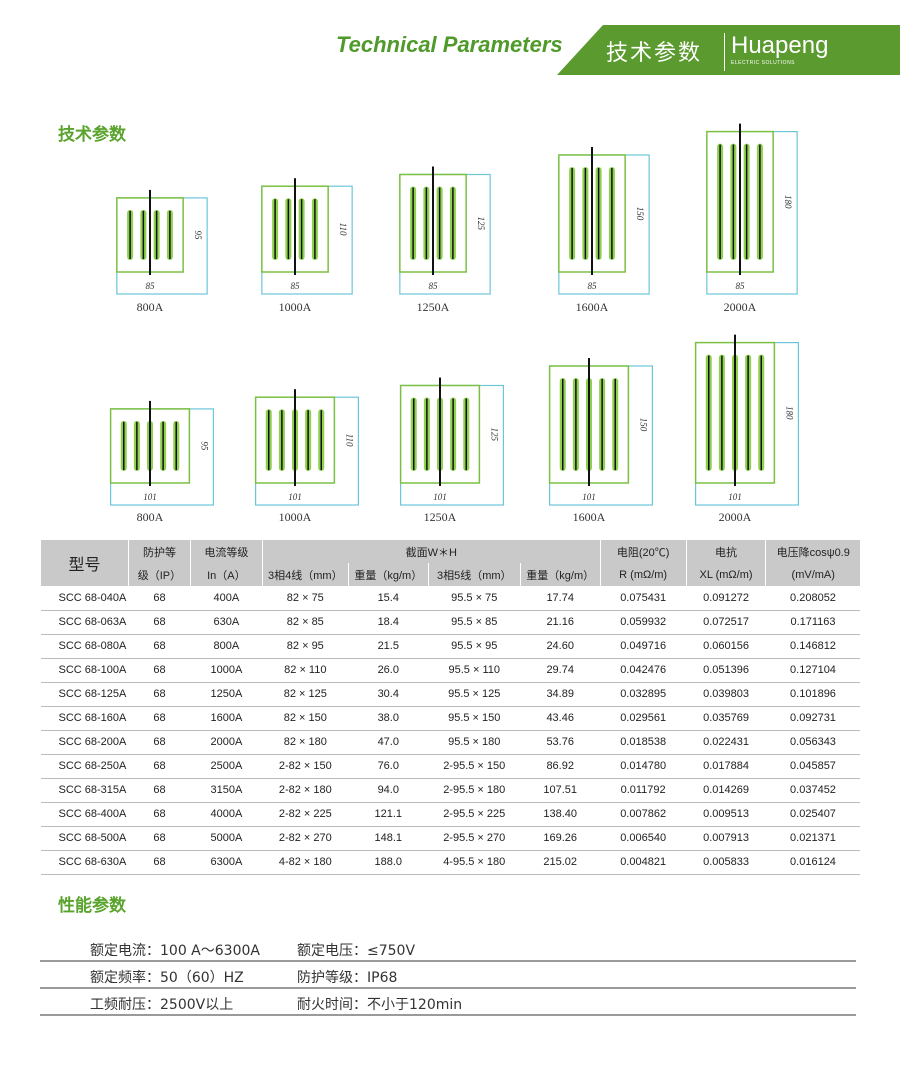 This screenshot has height=1078, width=900. Describe the element at coordinates (735, 497) in the screenshot. I see `width-dimension: 101` at that location.